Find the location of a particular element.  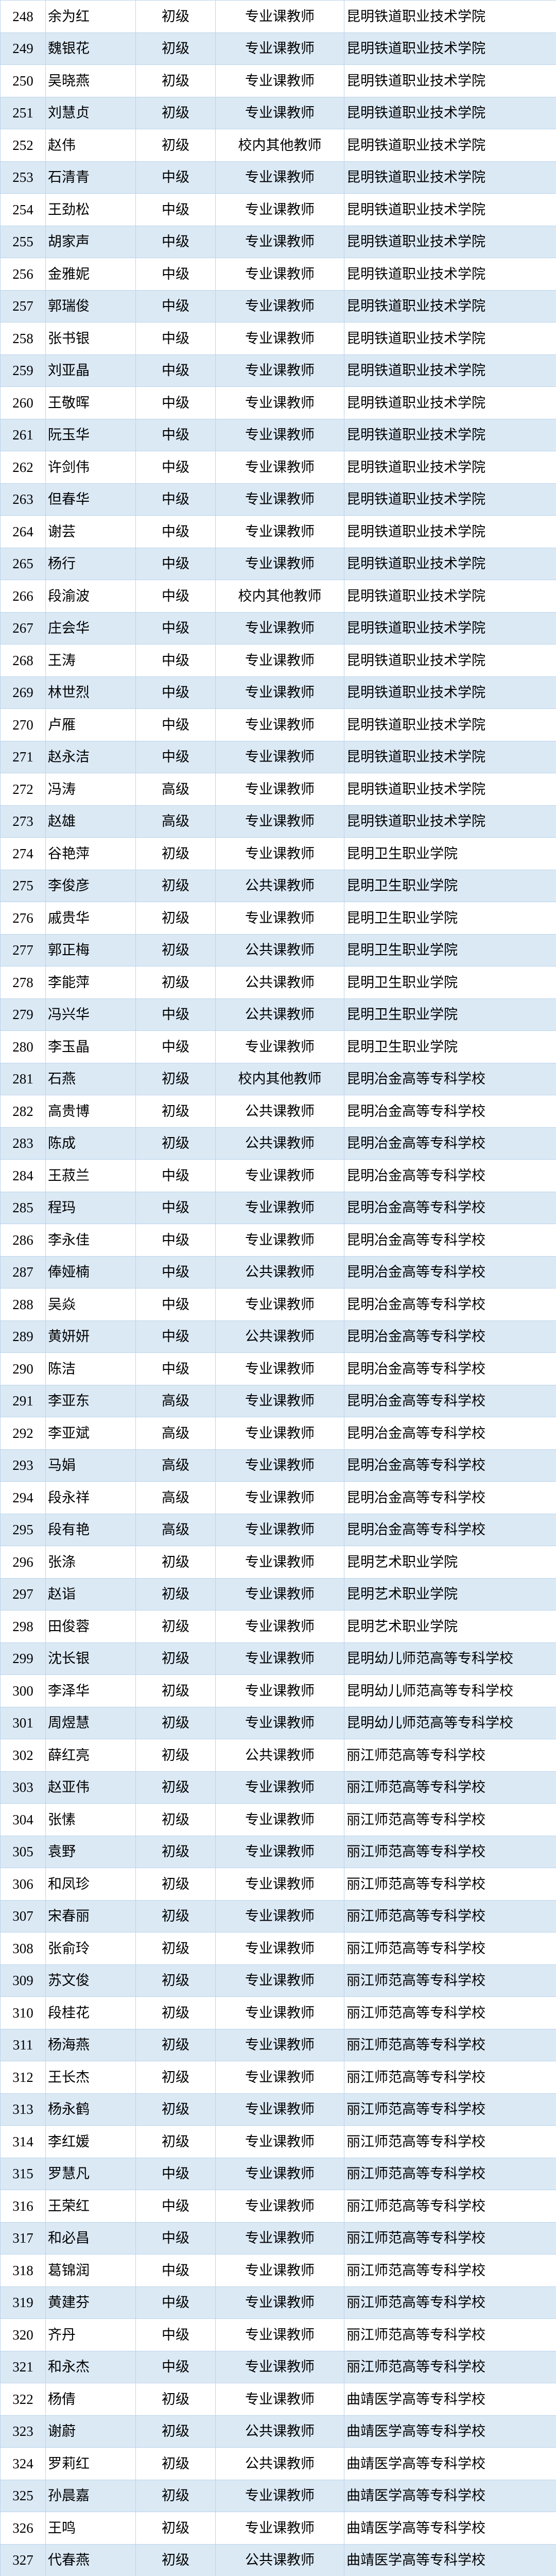

row-index-cell: 302 is located at coordinates (23, 1755).